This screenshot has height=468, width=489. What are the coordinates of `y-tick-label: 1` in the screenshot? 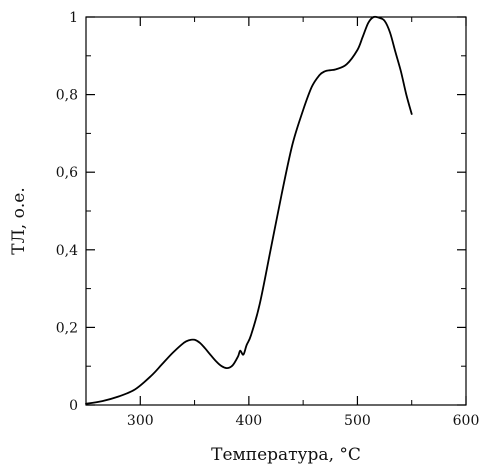 It's located at (73, 18).